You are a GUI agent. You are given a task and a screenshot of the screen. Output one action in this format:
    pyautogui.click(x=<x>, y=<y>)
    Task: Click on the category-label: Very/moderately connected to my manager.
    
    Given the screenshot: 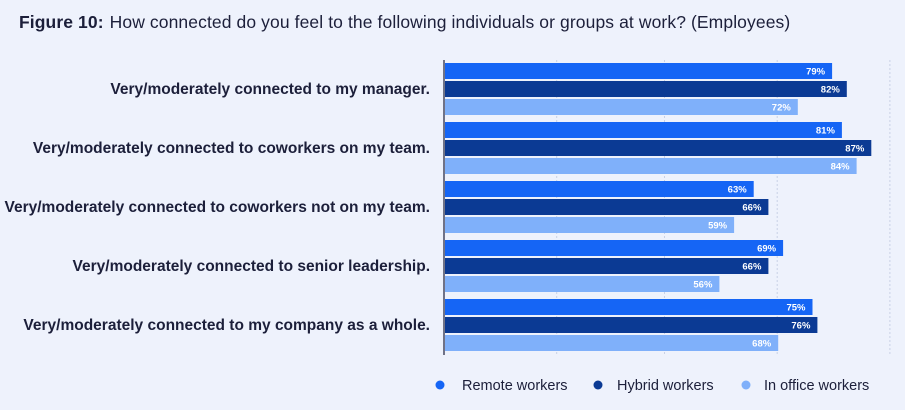 What is the action you would take?
    pyautogui.click(x=270, y=89)
    